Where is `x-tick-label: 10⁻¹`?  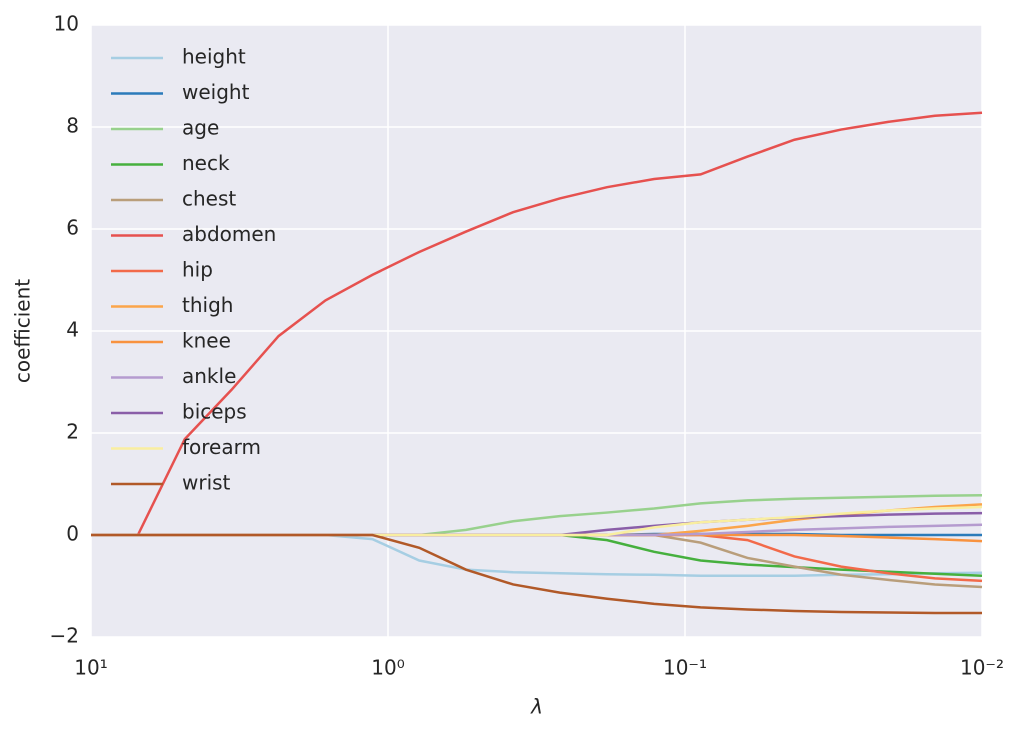
x-tick-label: 10⁻¹ is located at coordinates (685, 668).